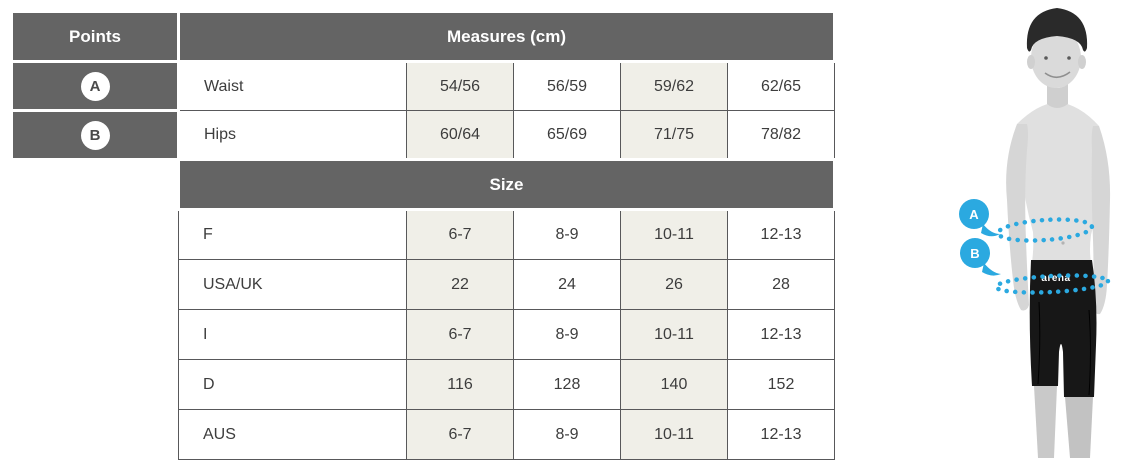 This screenshot has width=1121, height=460. What do you see at coordinates (990, 230) in the screenshot?
I see `callout-a-tail` at bounding box center [990, 230].